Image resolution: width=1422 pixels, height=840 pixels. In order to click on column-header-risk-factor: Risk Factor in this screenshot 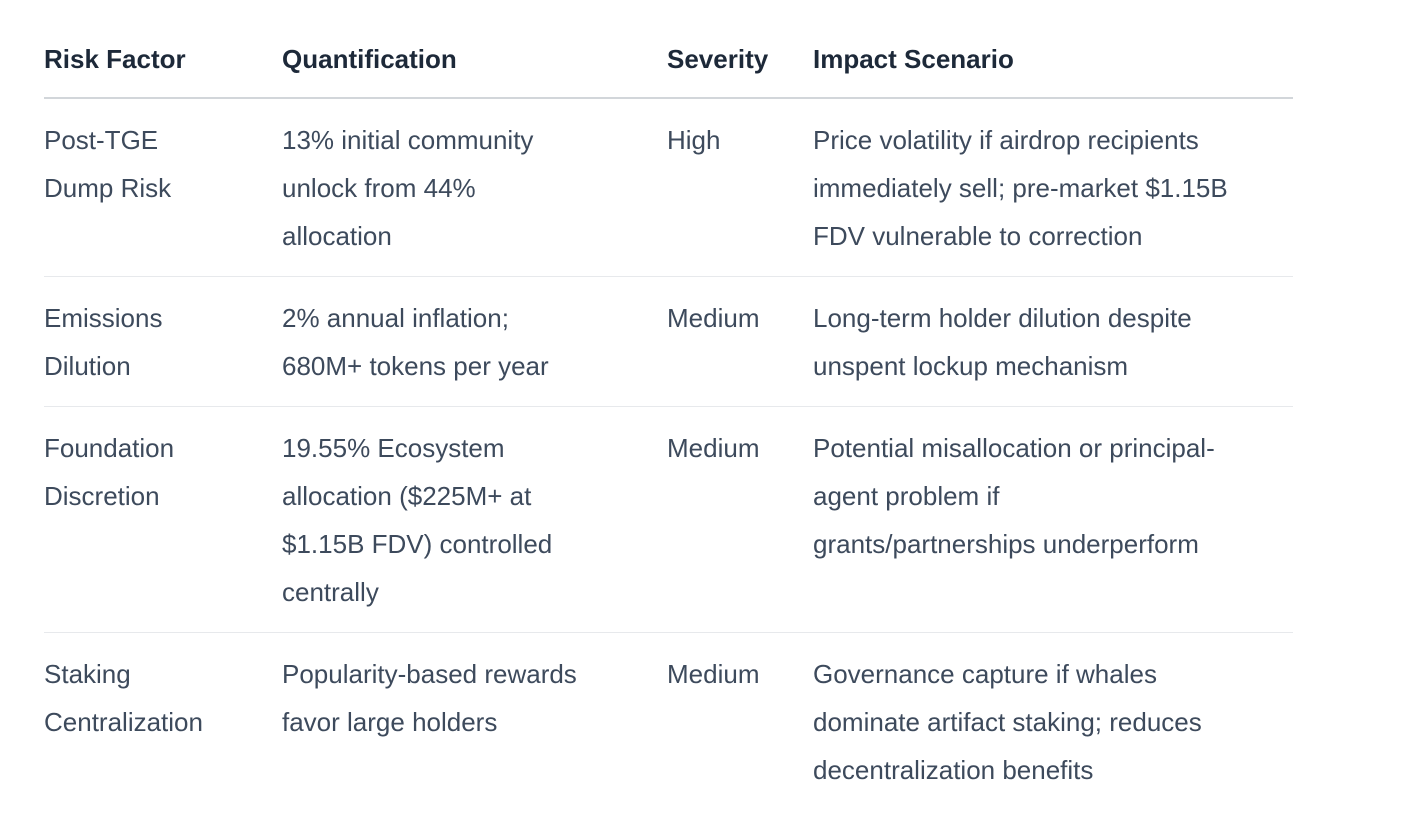, I will do `click(163, 49)`.